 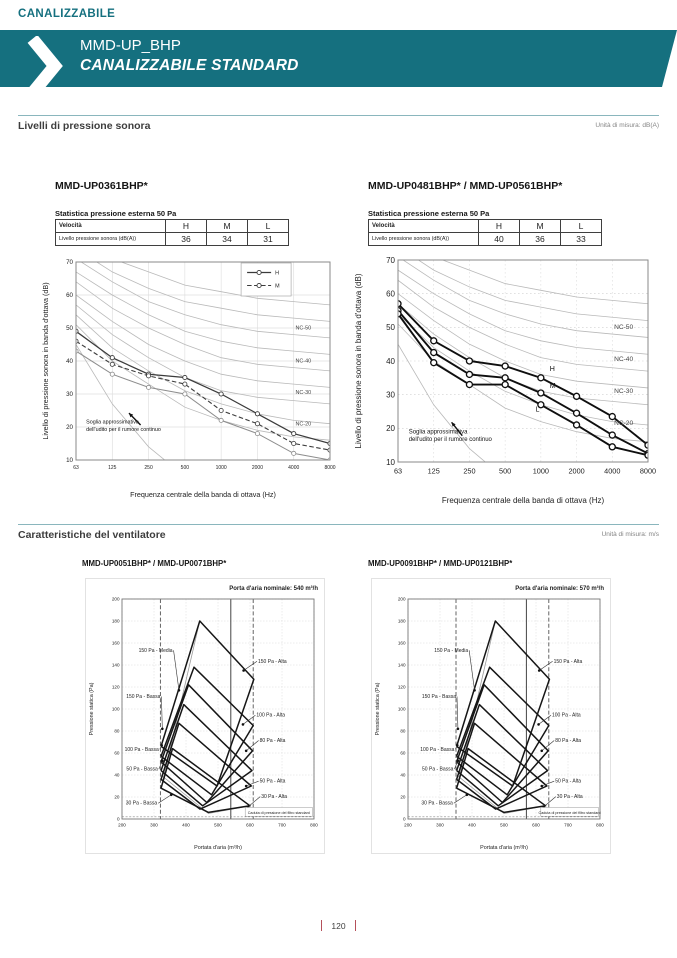 I want to click on value-h: 36, so click(x=186, y=239).